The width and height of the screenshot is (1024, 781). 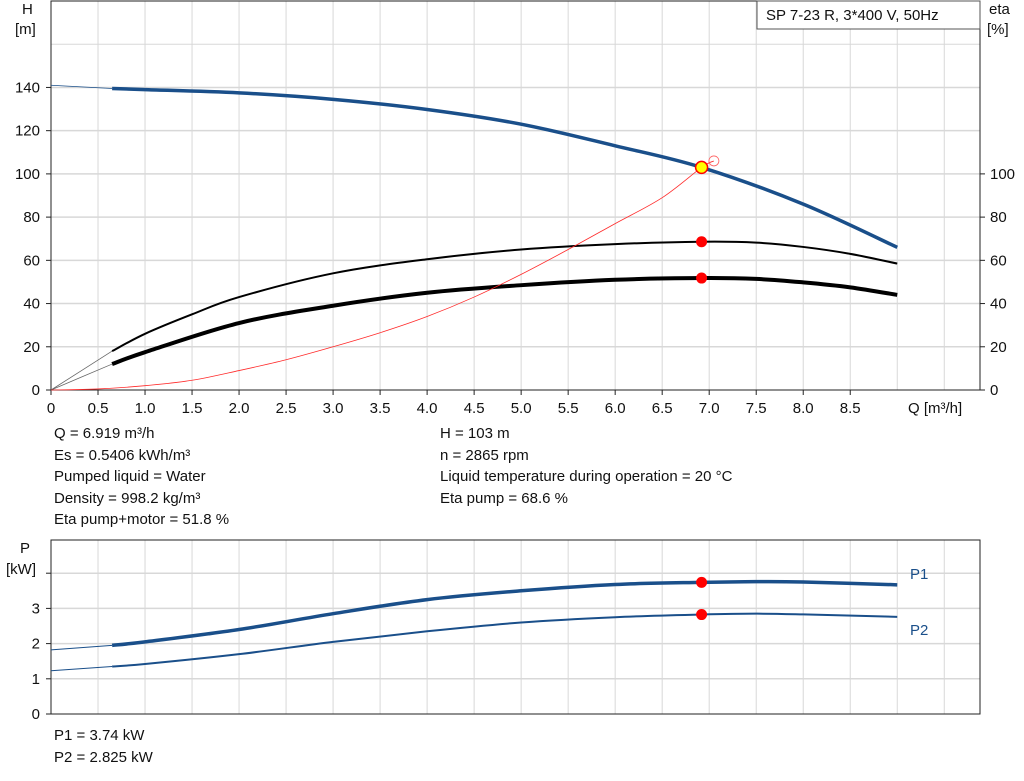 I want to click on x-tick-label: 2.0, so click(x=239, y=408).